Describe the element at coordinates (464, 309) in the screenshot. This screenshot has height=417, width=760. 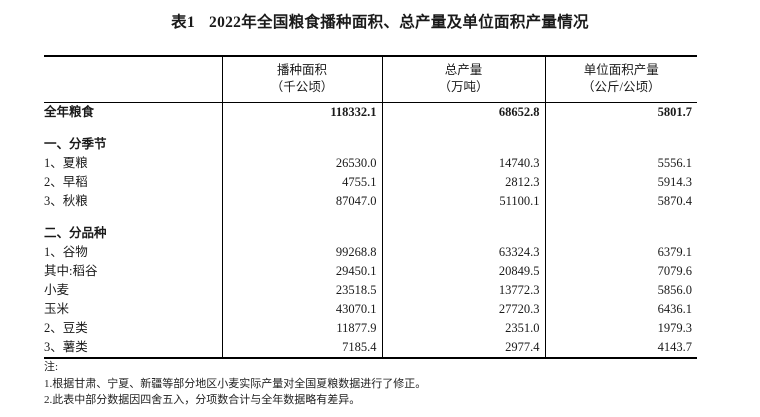
I see `cell-total-output: 27720.3` at that location.